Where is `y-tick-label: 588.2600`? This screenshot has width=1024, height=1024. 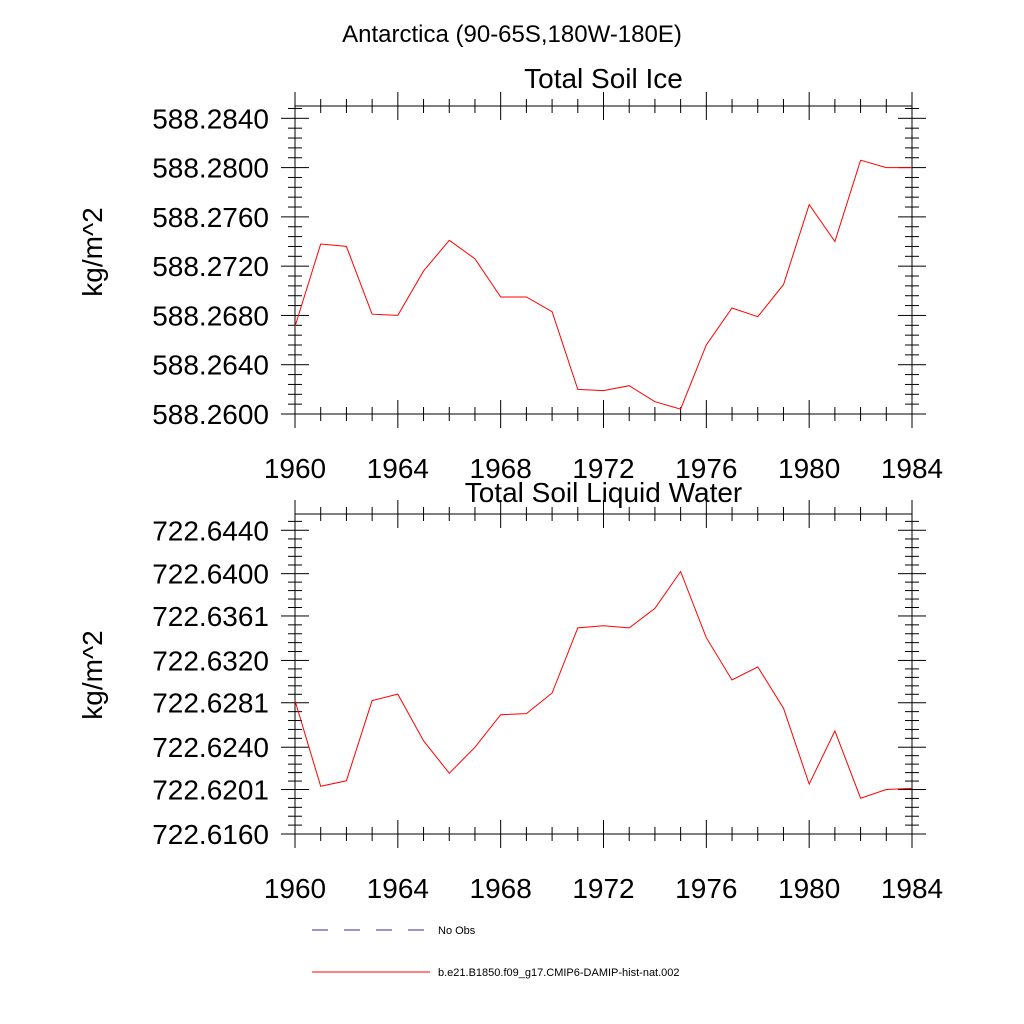
y-tick-label: 588.2600 is located at coordinates (210, 414).